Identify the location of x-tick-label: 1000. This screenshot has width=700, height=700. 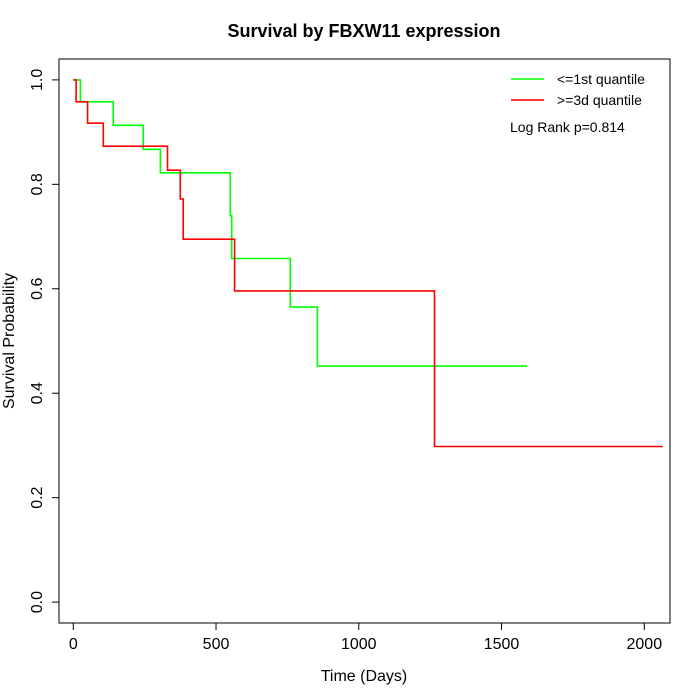
(359, 644).